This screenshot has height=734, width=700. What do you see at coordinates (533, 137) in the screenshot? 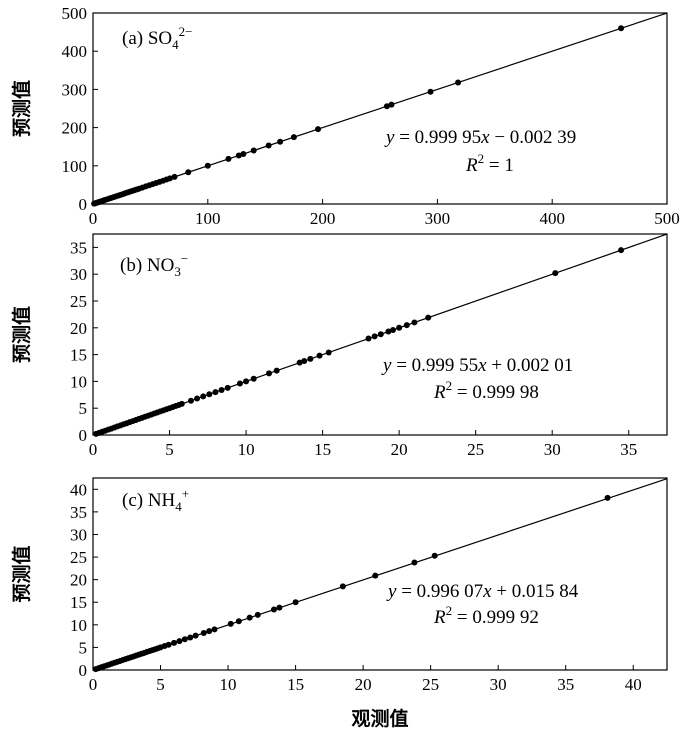
I see `equation-intercept: − 0.002 39` at bounding box center [533, 137].